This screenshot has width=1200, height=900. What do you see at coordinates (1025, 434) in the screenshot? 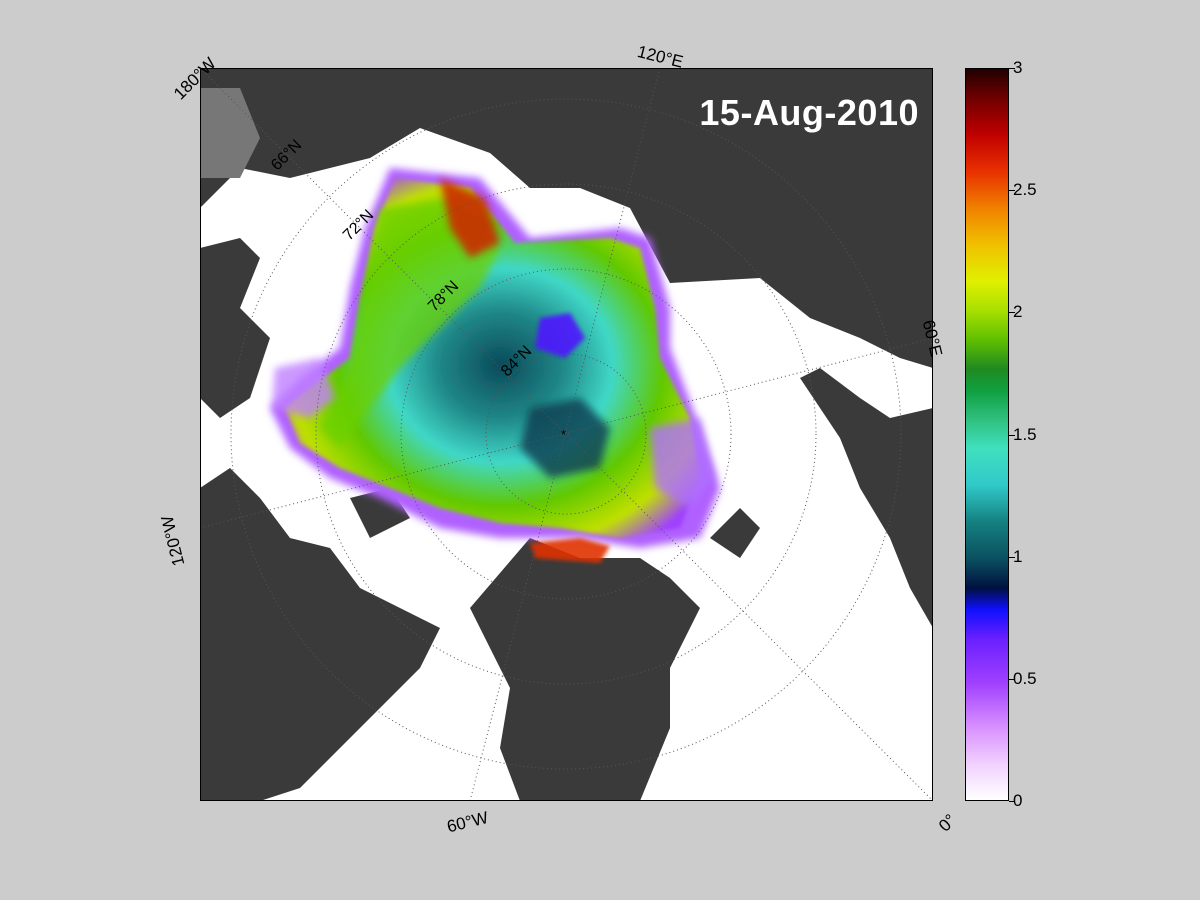
I see `colorbar-tick-label: 1.5` at bounding box center [1025, 434].